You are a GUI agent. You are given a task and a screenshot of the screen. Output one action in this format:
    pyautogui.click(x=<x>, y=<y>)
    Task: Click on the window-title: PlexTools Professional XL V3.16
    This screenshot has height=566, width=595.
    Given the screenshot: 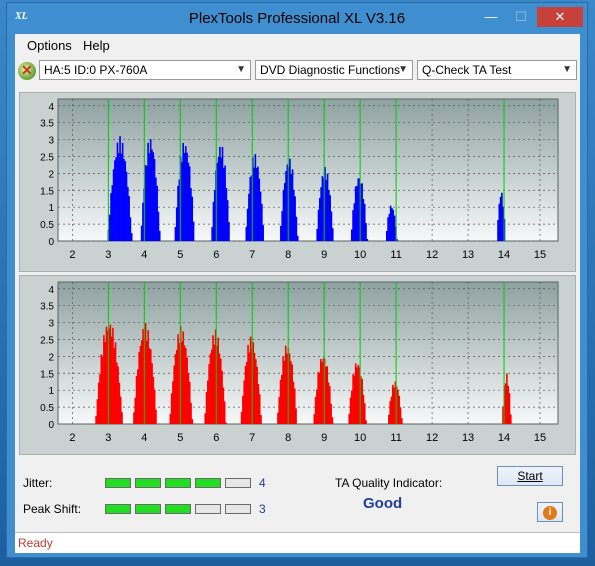 What is the action you would take?
    pyautogui.click(x=297, y=18)
    